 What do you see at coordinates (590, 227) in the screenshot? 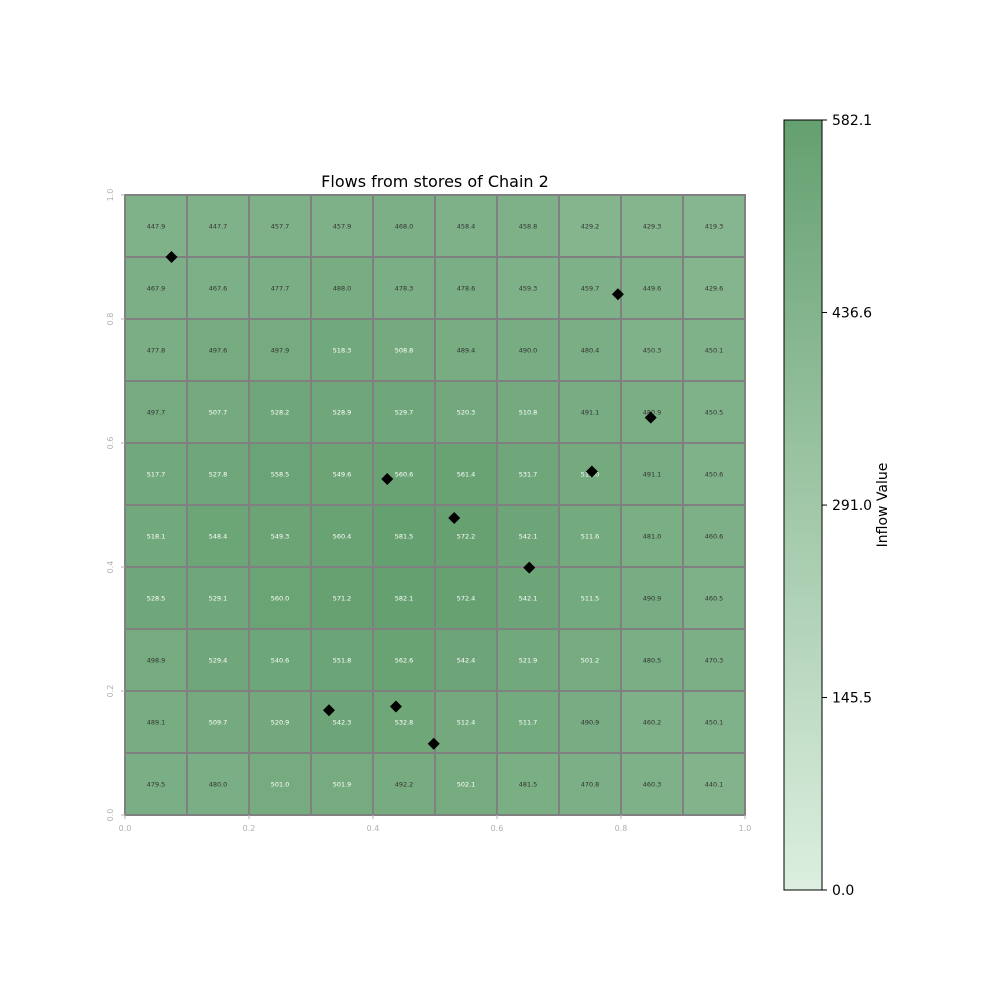
I see `cell-value-label: 429.2` at bounding box center [590, 227].